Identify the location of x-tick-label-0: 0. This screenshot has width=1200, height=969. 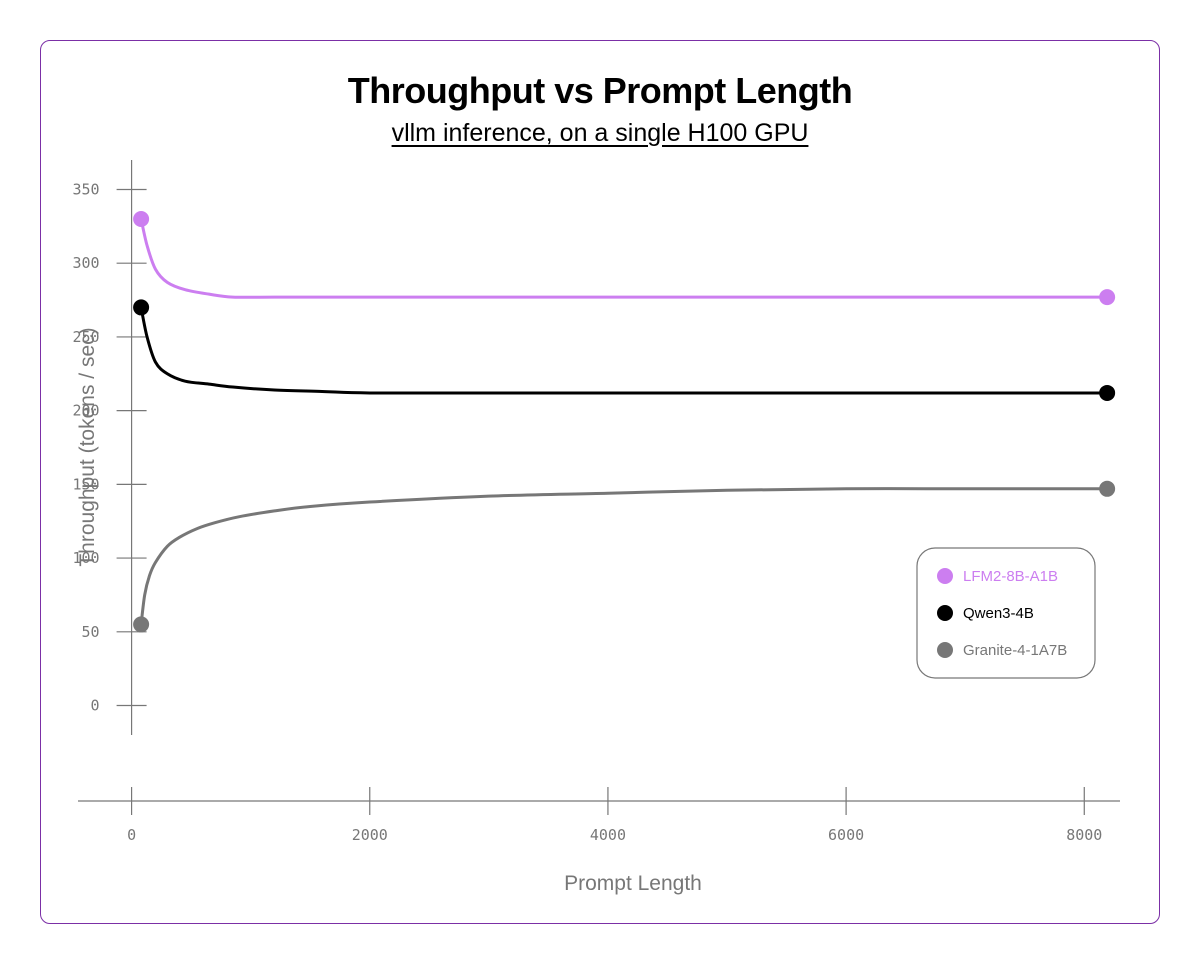
(131, 835).